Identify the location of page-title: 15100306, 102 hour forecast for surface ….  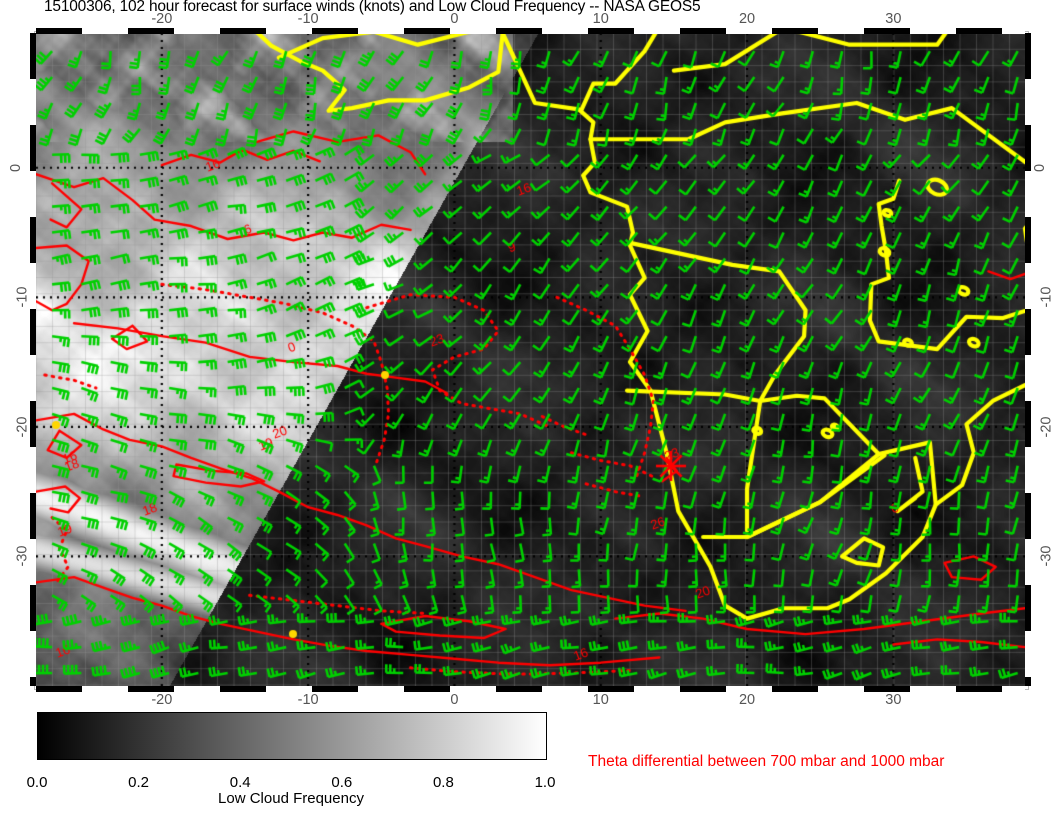
(372, 7).